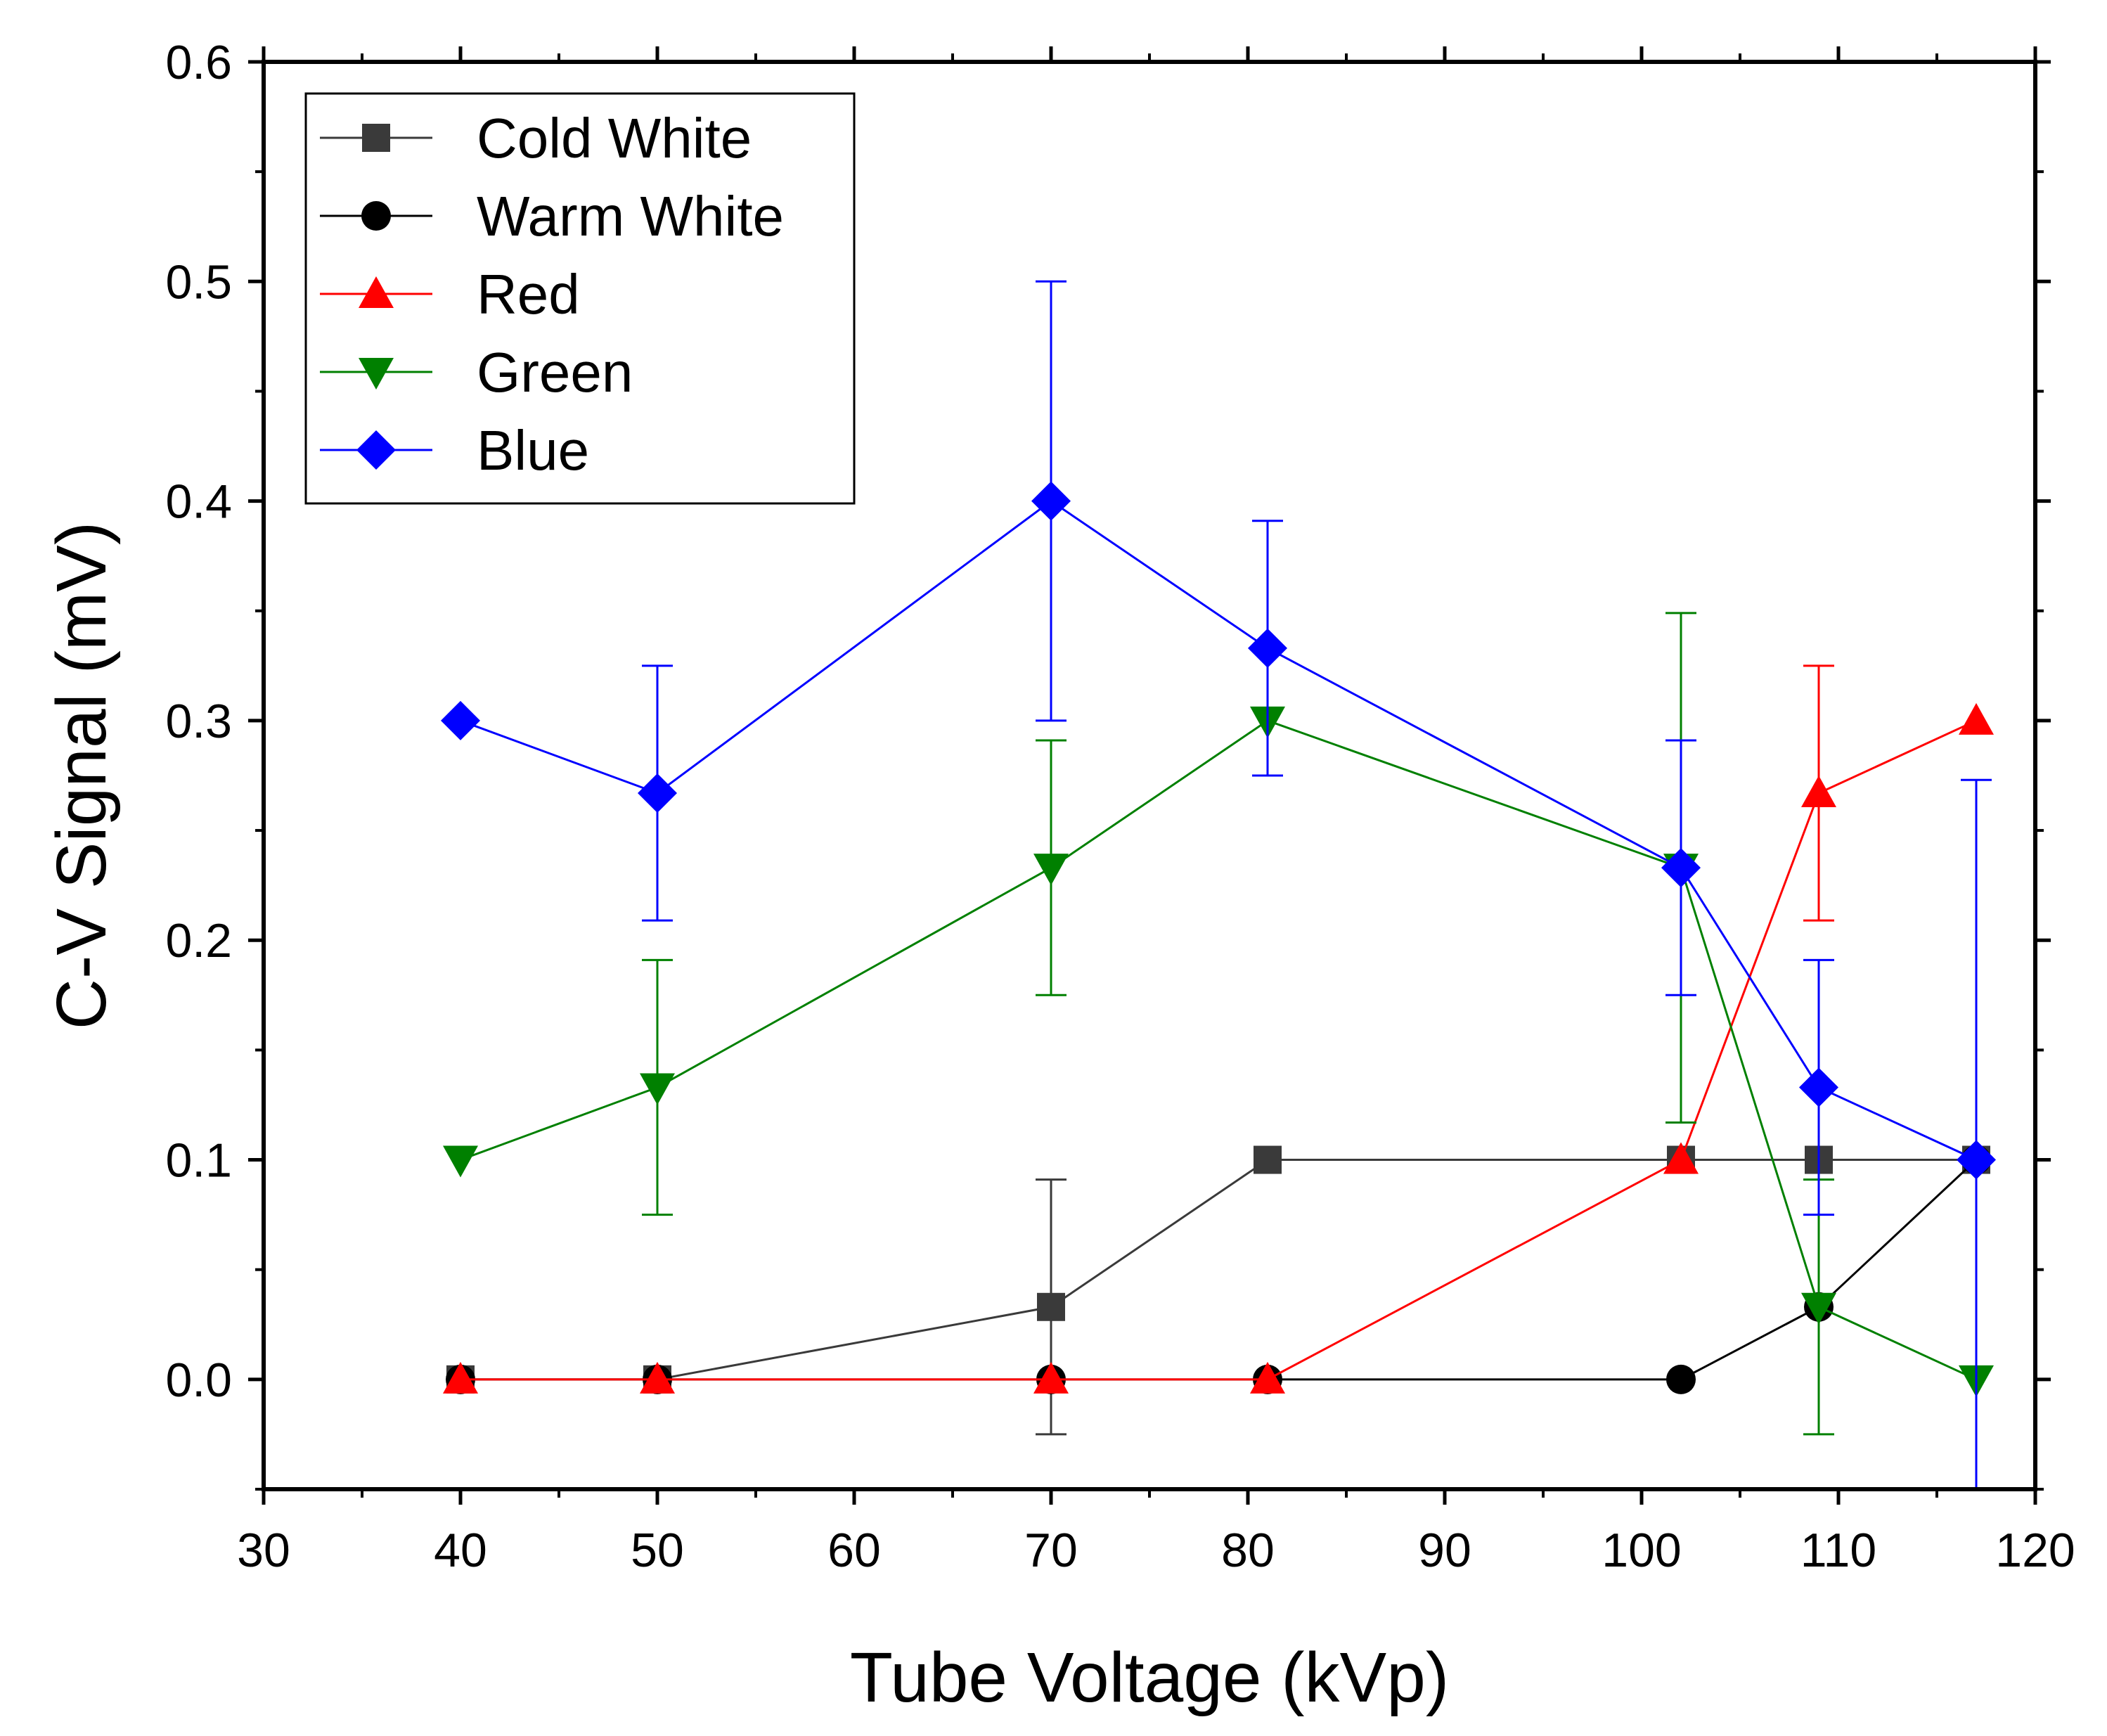 This screenshot has width=2107, height=1736. Describe the element at coordinates (376, 374) in the screenshot. I see `legend-marker-green` at that location.